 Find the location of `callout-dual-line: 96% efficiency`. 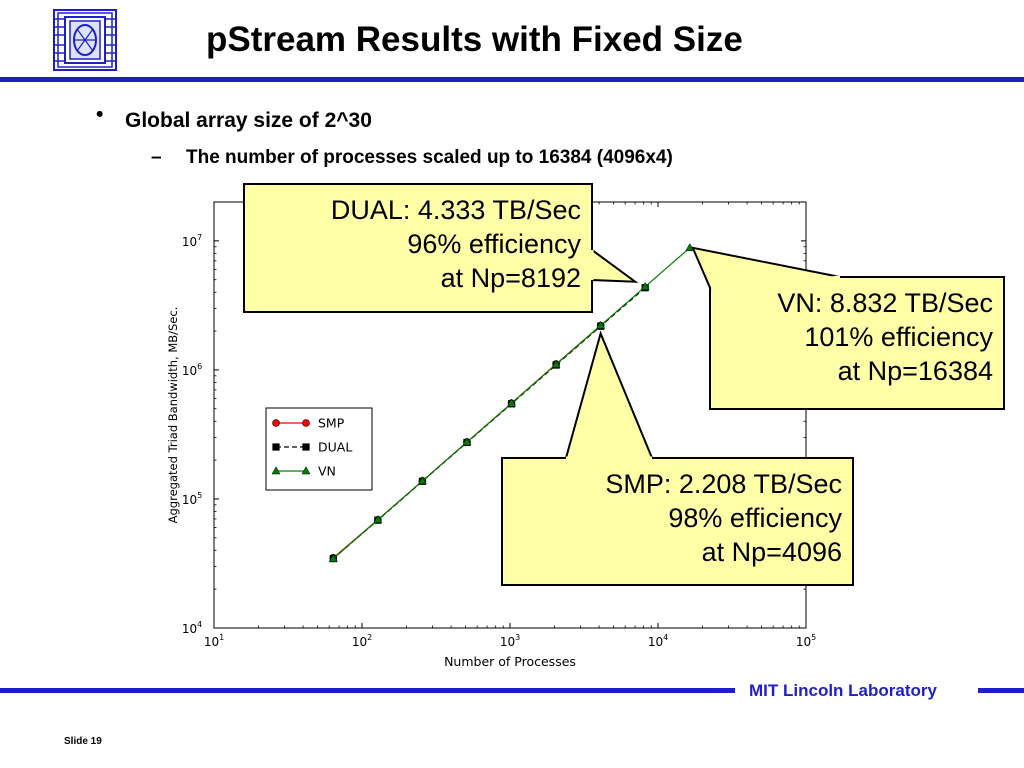

callout-dual-line: 96% efficiency is located at coordinates (494, 244).